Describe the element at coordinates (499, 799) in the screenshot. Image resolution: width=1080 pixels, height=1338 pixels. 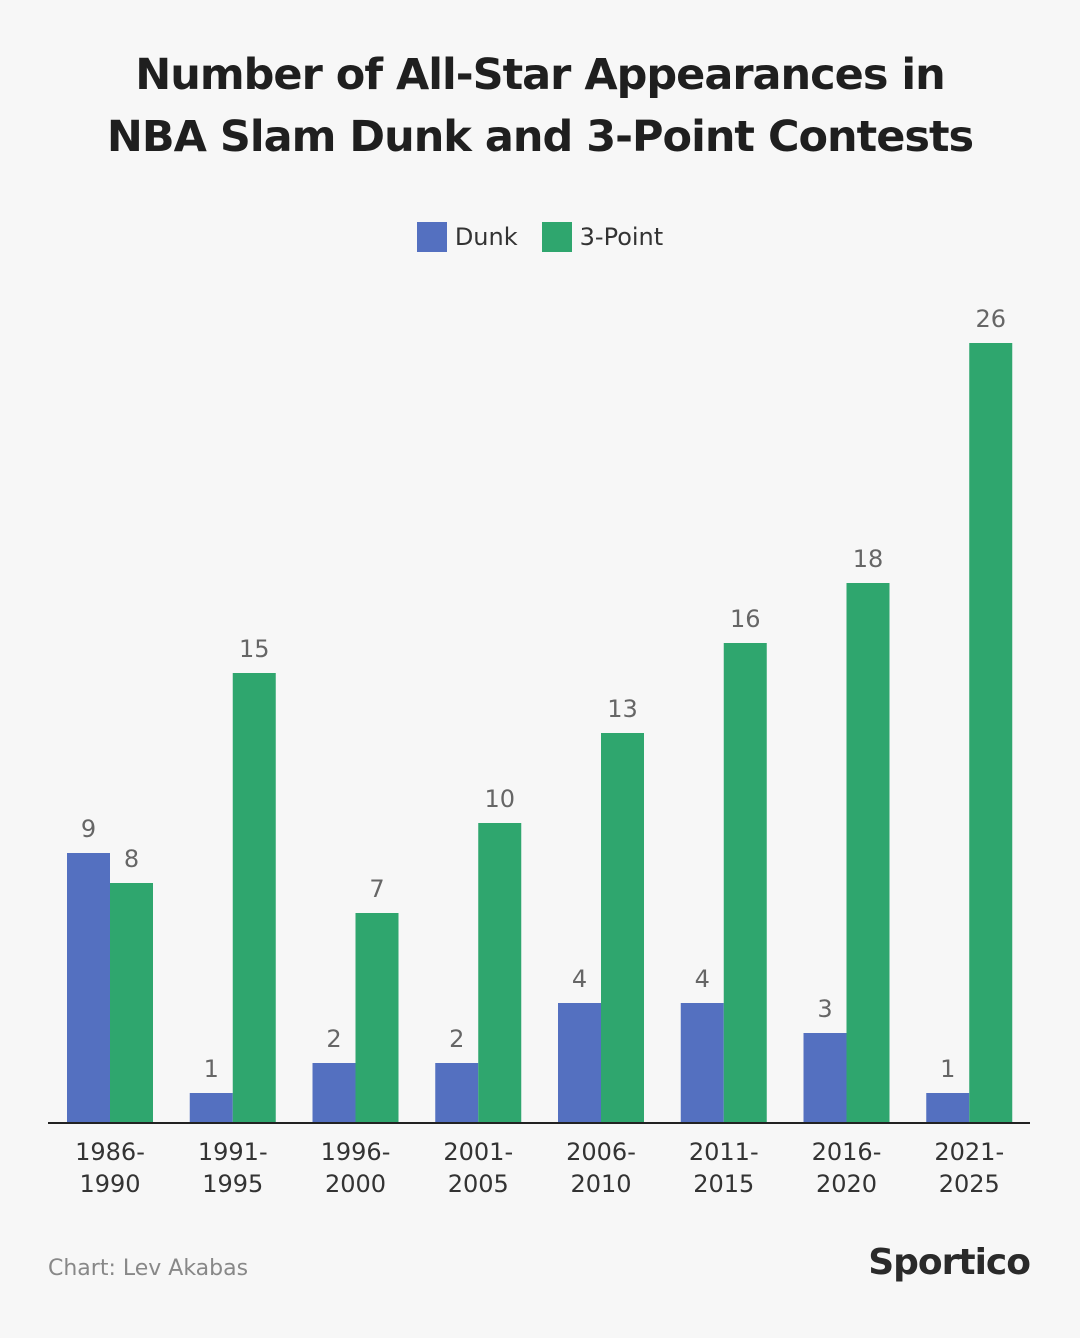
I see `data-label-3-point-4: 10` at that location.